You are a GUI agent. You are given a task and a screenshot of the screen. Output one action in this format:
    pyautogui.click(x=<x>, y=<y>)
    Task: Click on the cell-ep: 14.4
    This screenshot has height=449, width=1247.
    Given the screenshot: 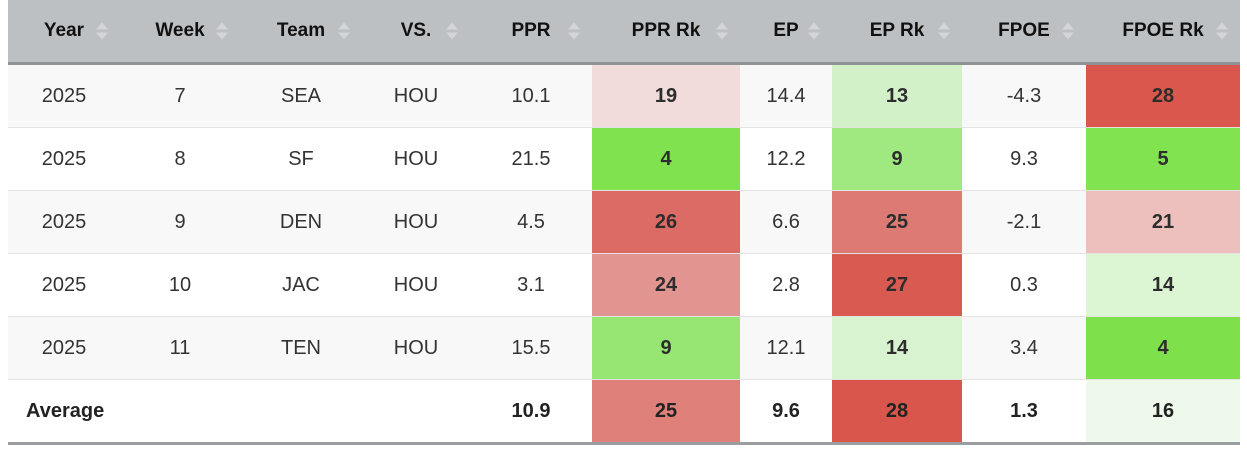 What is the action you would take?
    pyautogui.click(x=786, y=95)
    